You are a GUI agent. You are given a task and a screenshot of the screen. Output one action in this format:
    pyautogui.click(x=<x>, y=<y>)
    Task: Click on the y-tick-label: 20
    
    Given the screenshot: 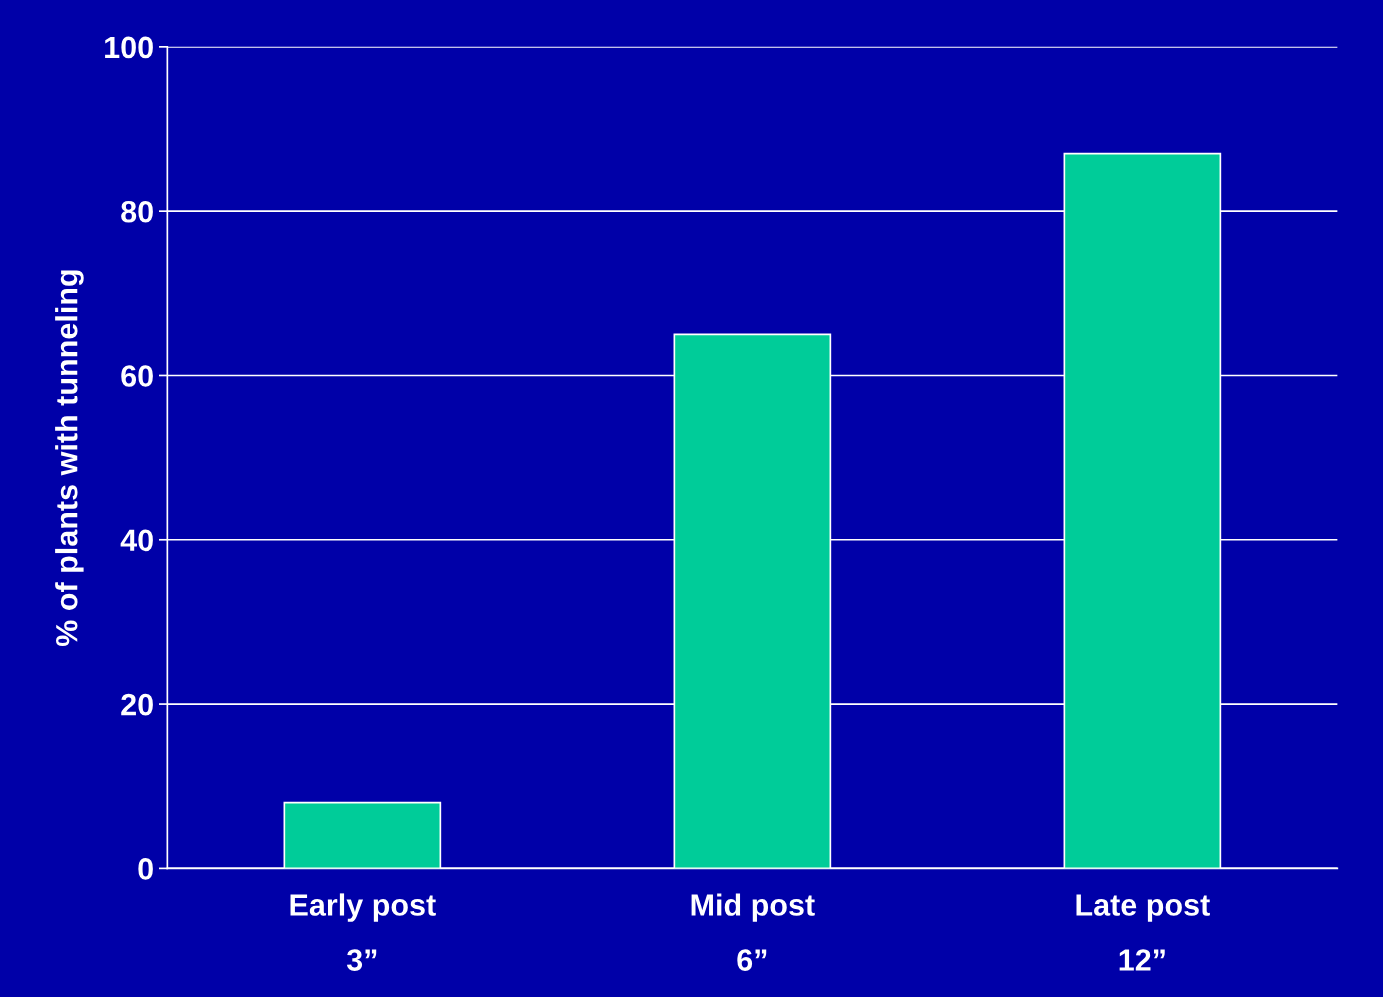 What is the action you would take?
    pyautogui.click(x=137, y=704)
    